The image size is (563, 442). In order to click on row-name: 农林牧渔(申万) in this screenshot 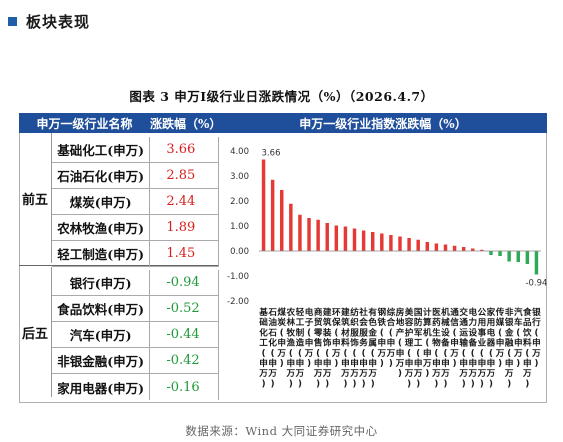, I will do `click(101, 227)`.